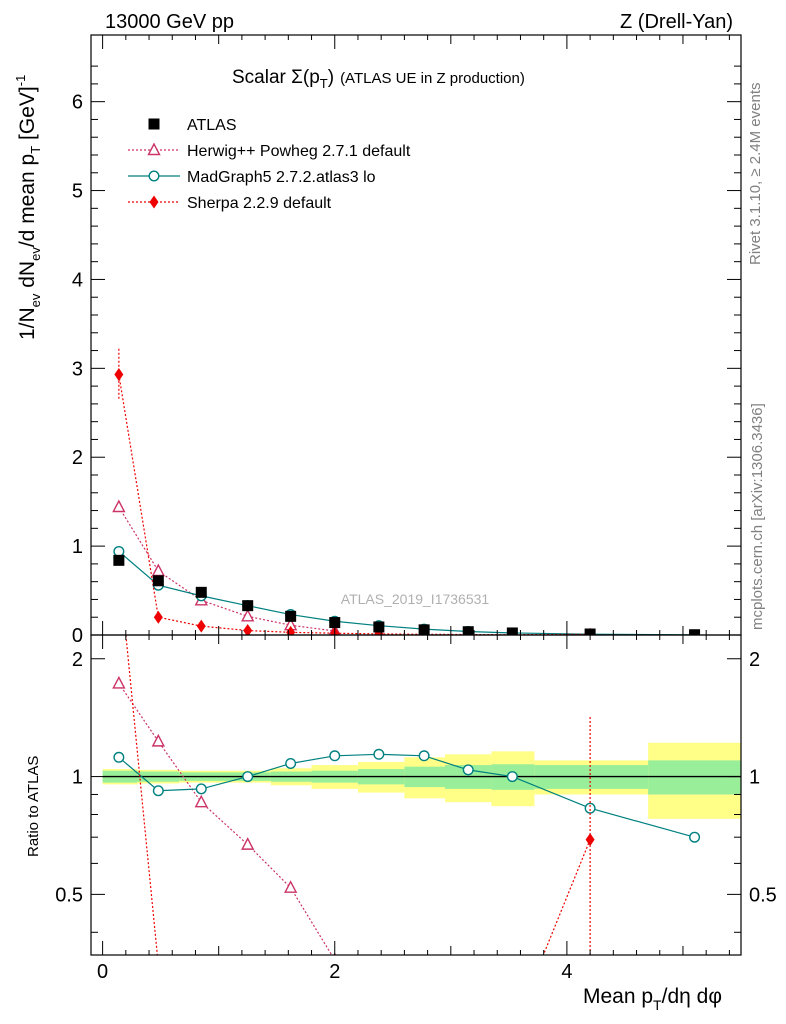  I want to click on rivet-label: Rivet 3.1.10, ≥ 2.4M events, so click(755, 174).